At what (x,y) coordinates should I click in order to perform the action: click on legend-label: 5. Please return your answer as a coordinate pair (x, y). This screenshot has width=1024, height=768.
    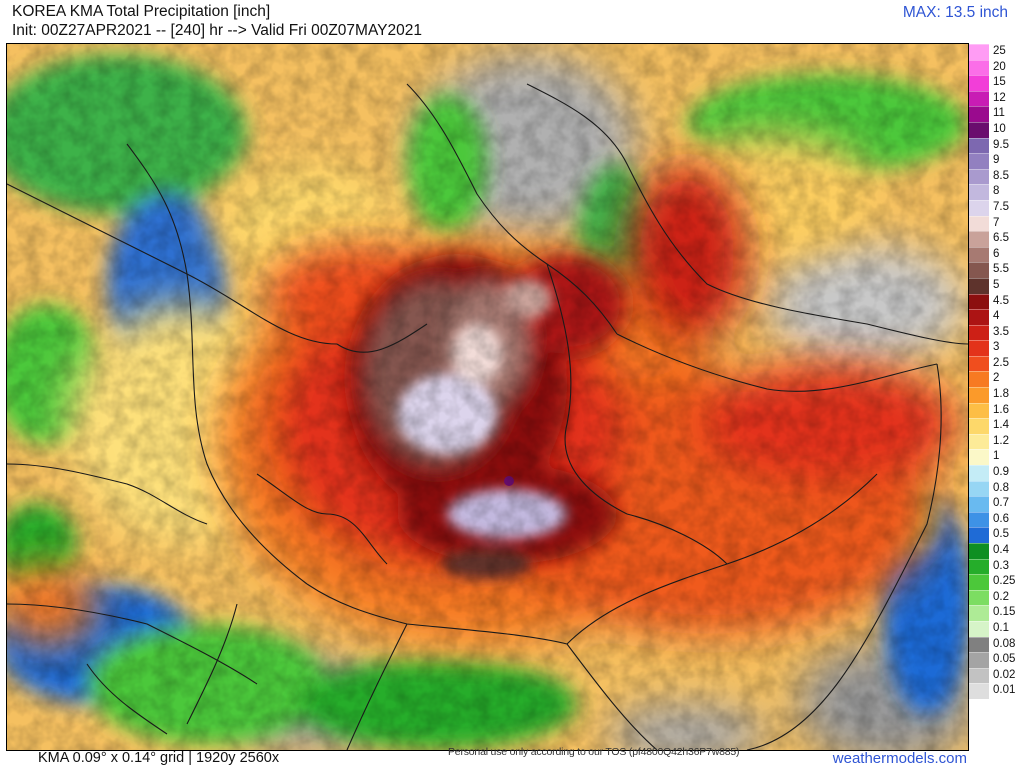
    Looking at the image, I should click on (996, 284).